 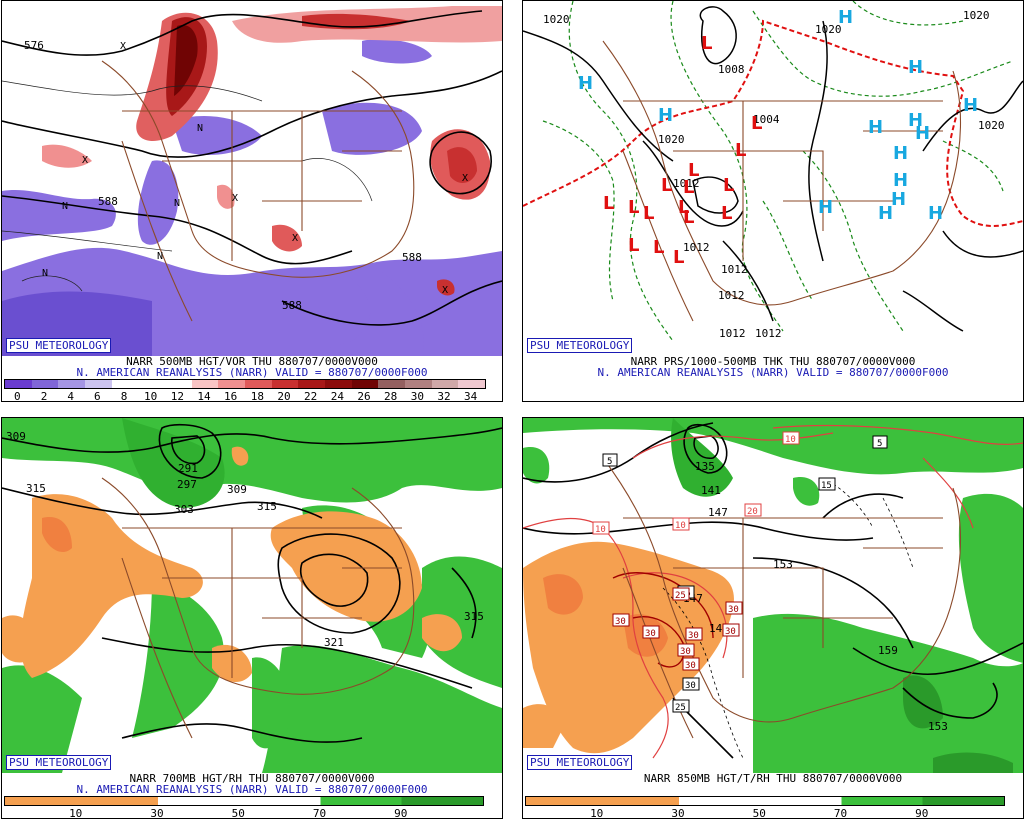 I want to click on contour-label: 297, so click(x=187, y=484).